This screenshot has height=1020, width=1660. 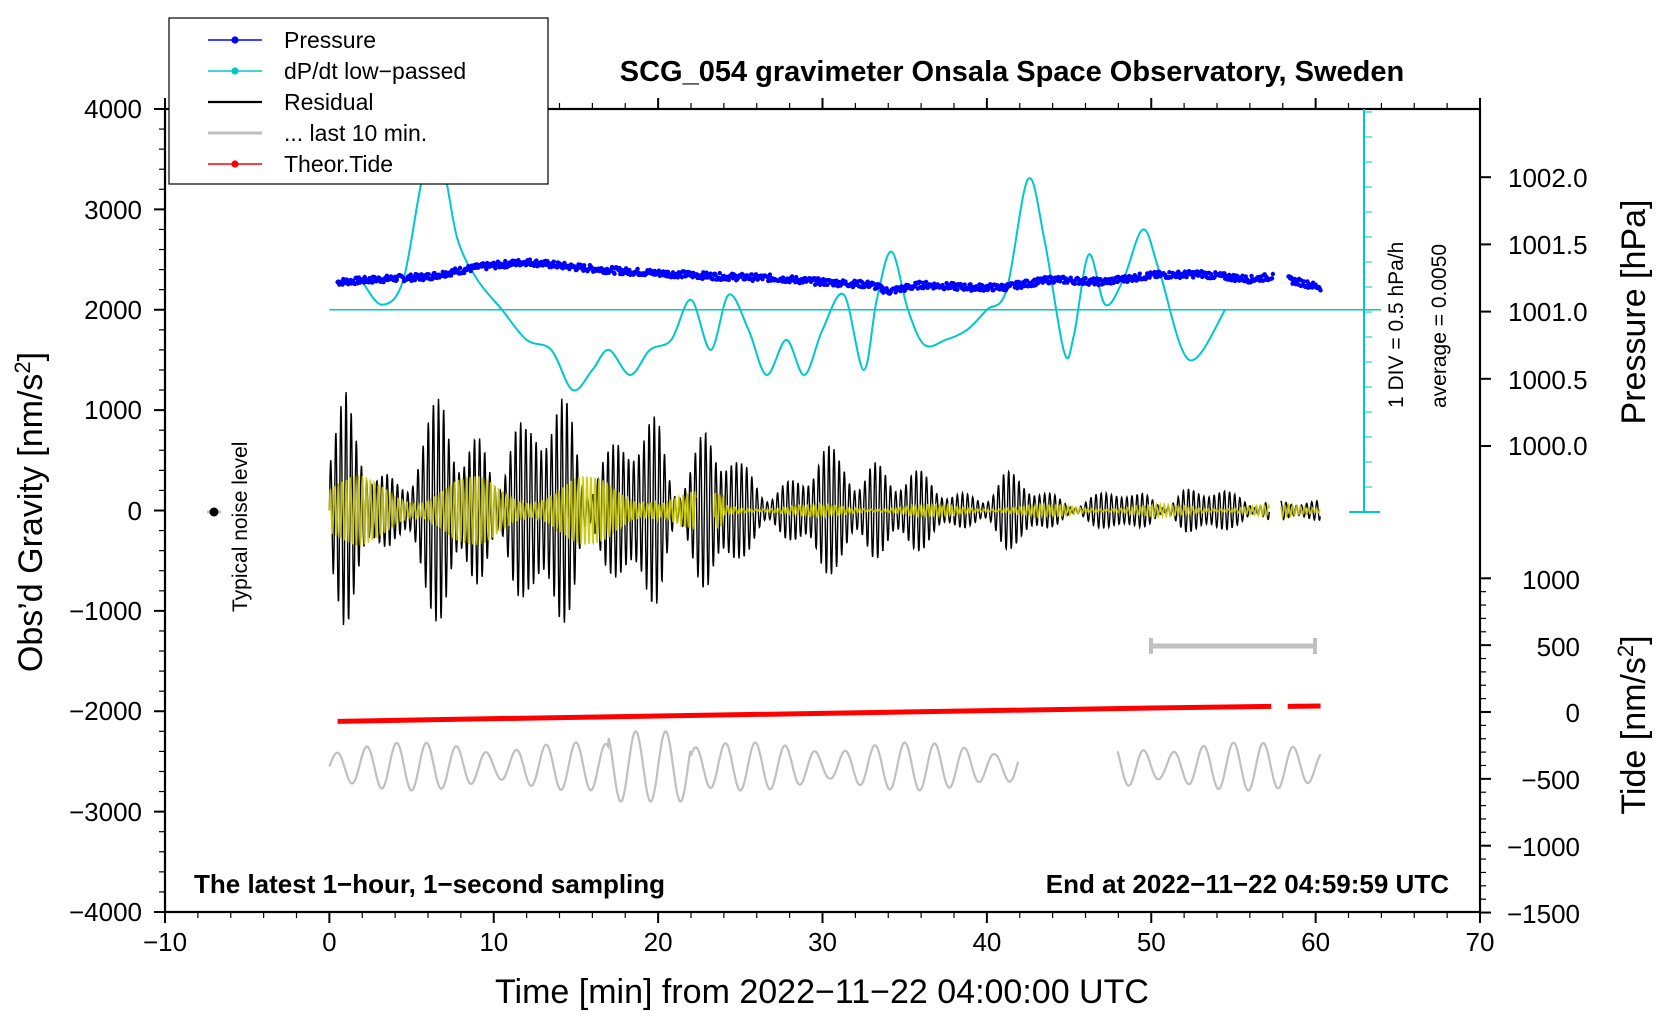 What do you see at coordinates (986, 942) in the screenshot?
I see `x-tick-label: 40` at bounding box center [986, 942].